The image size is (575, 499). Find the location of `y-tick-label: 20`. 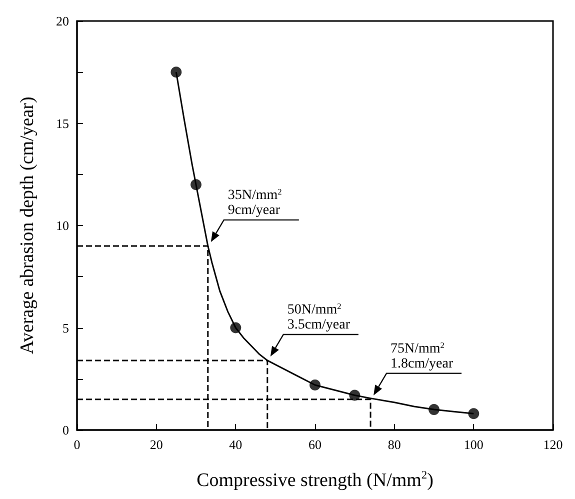

y-tick-label: 20 is located at coordinates (62, 21).